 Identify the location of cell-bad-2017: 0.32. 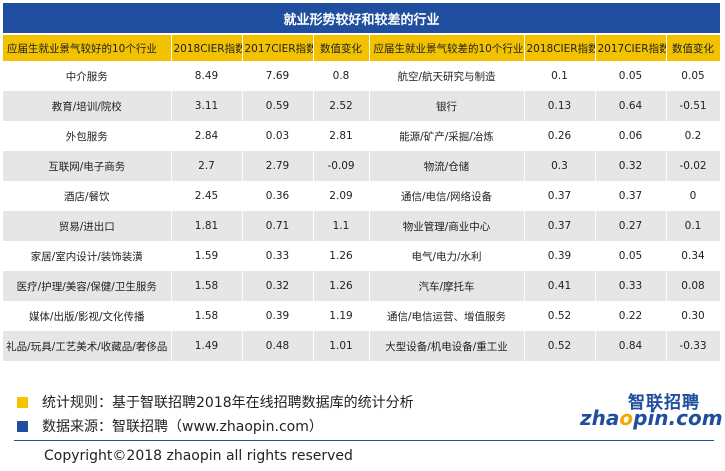
(631, 166).